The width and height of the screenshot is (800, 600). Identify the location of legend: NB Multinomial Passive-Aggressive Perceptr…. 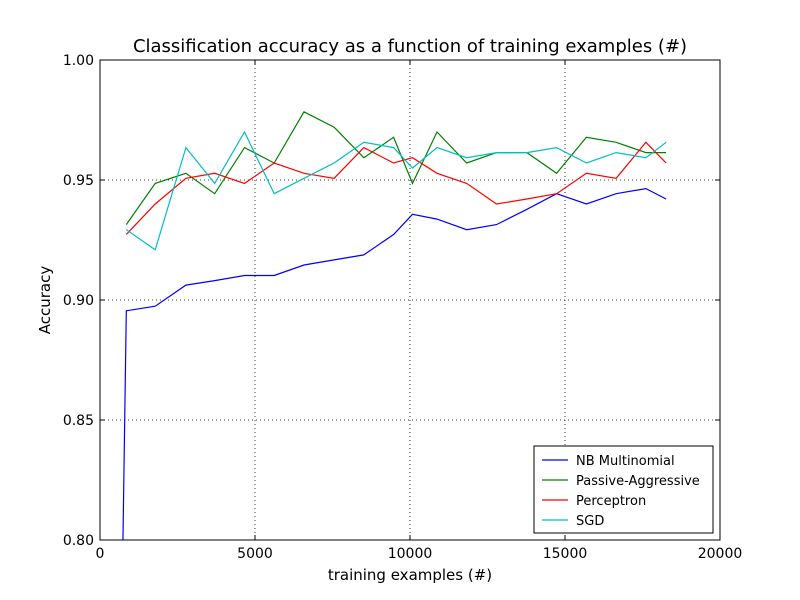
(623, 489).